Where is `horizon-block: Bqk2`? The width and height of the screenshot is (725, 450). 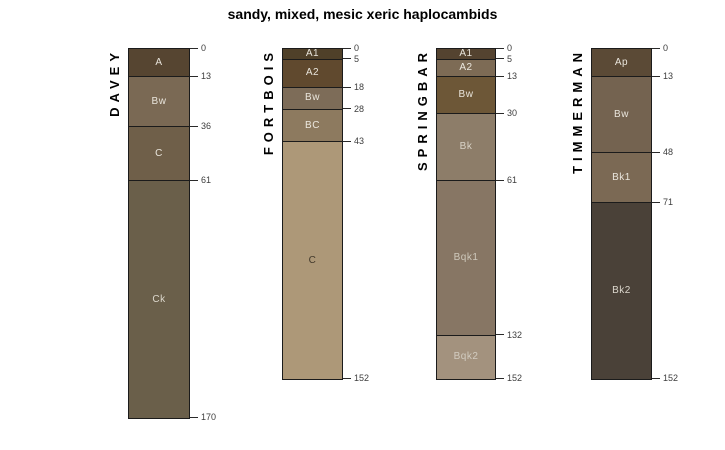 horizon-block: Bqk2 is located at coordinates (466, 357).